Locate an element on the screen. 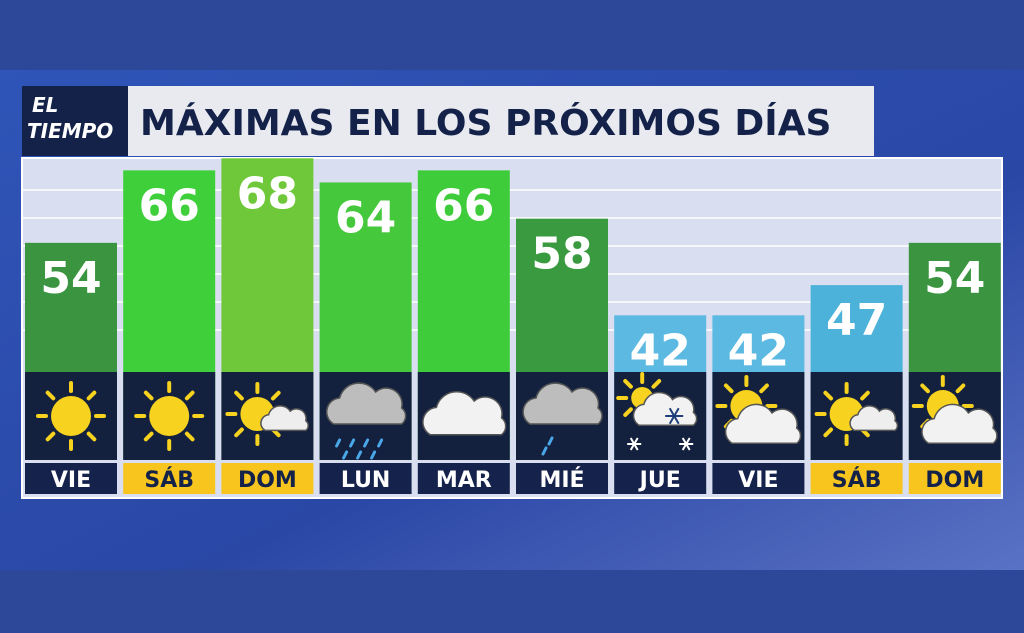 The height and width of the screenshot is (633, 1024). logo-line: EL is located at coordinates (45, 105).